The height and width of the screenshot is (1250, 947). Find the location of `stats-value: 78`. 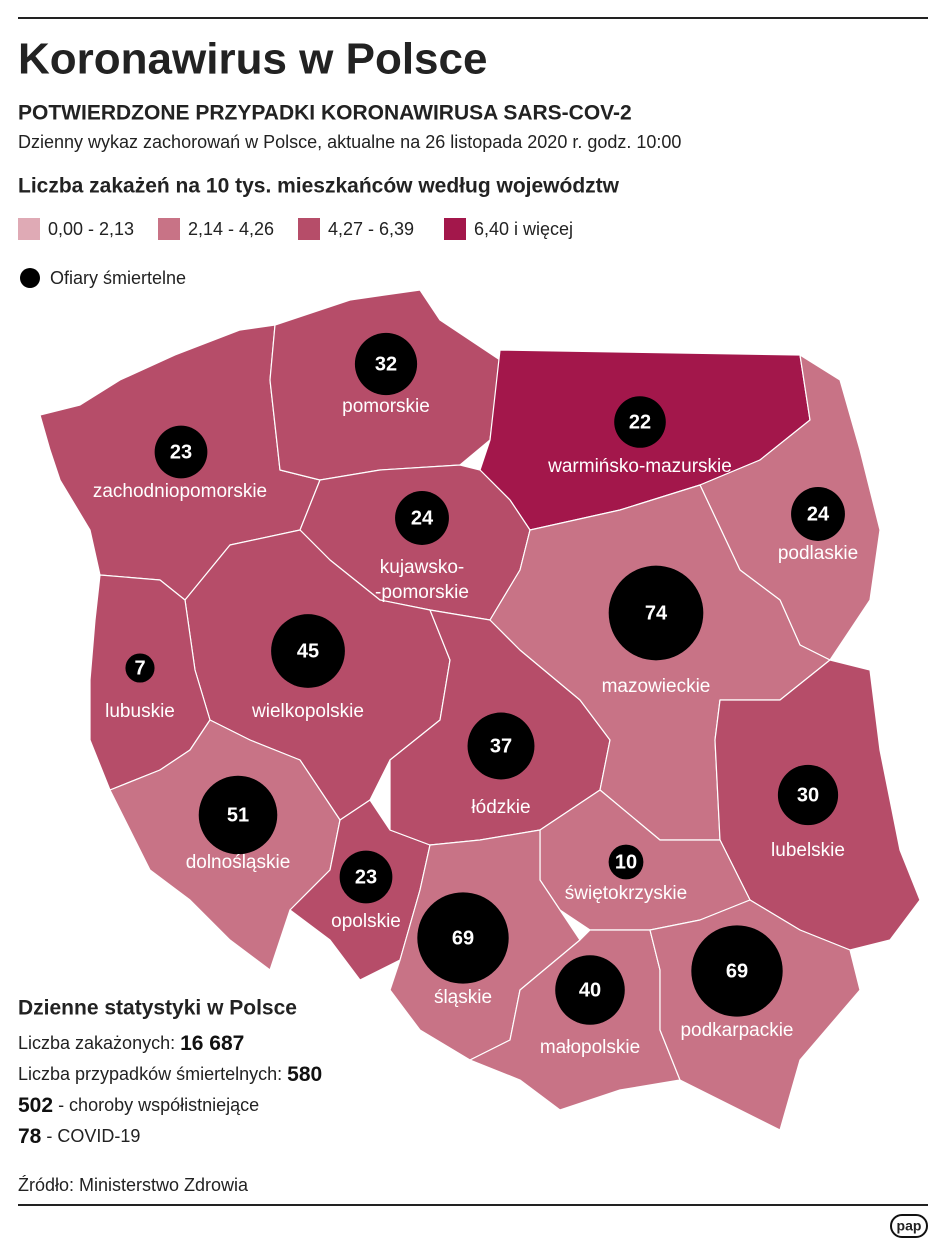

stats-value: 78 is located at coordinates (30, 1136).